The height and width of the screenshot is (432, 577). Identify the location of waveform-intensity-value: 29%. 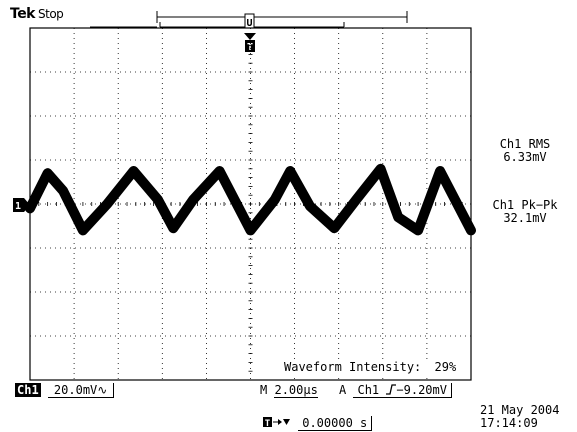
(445, 367).